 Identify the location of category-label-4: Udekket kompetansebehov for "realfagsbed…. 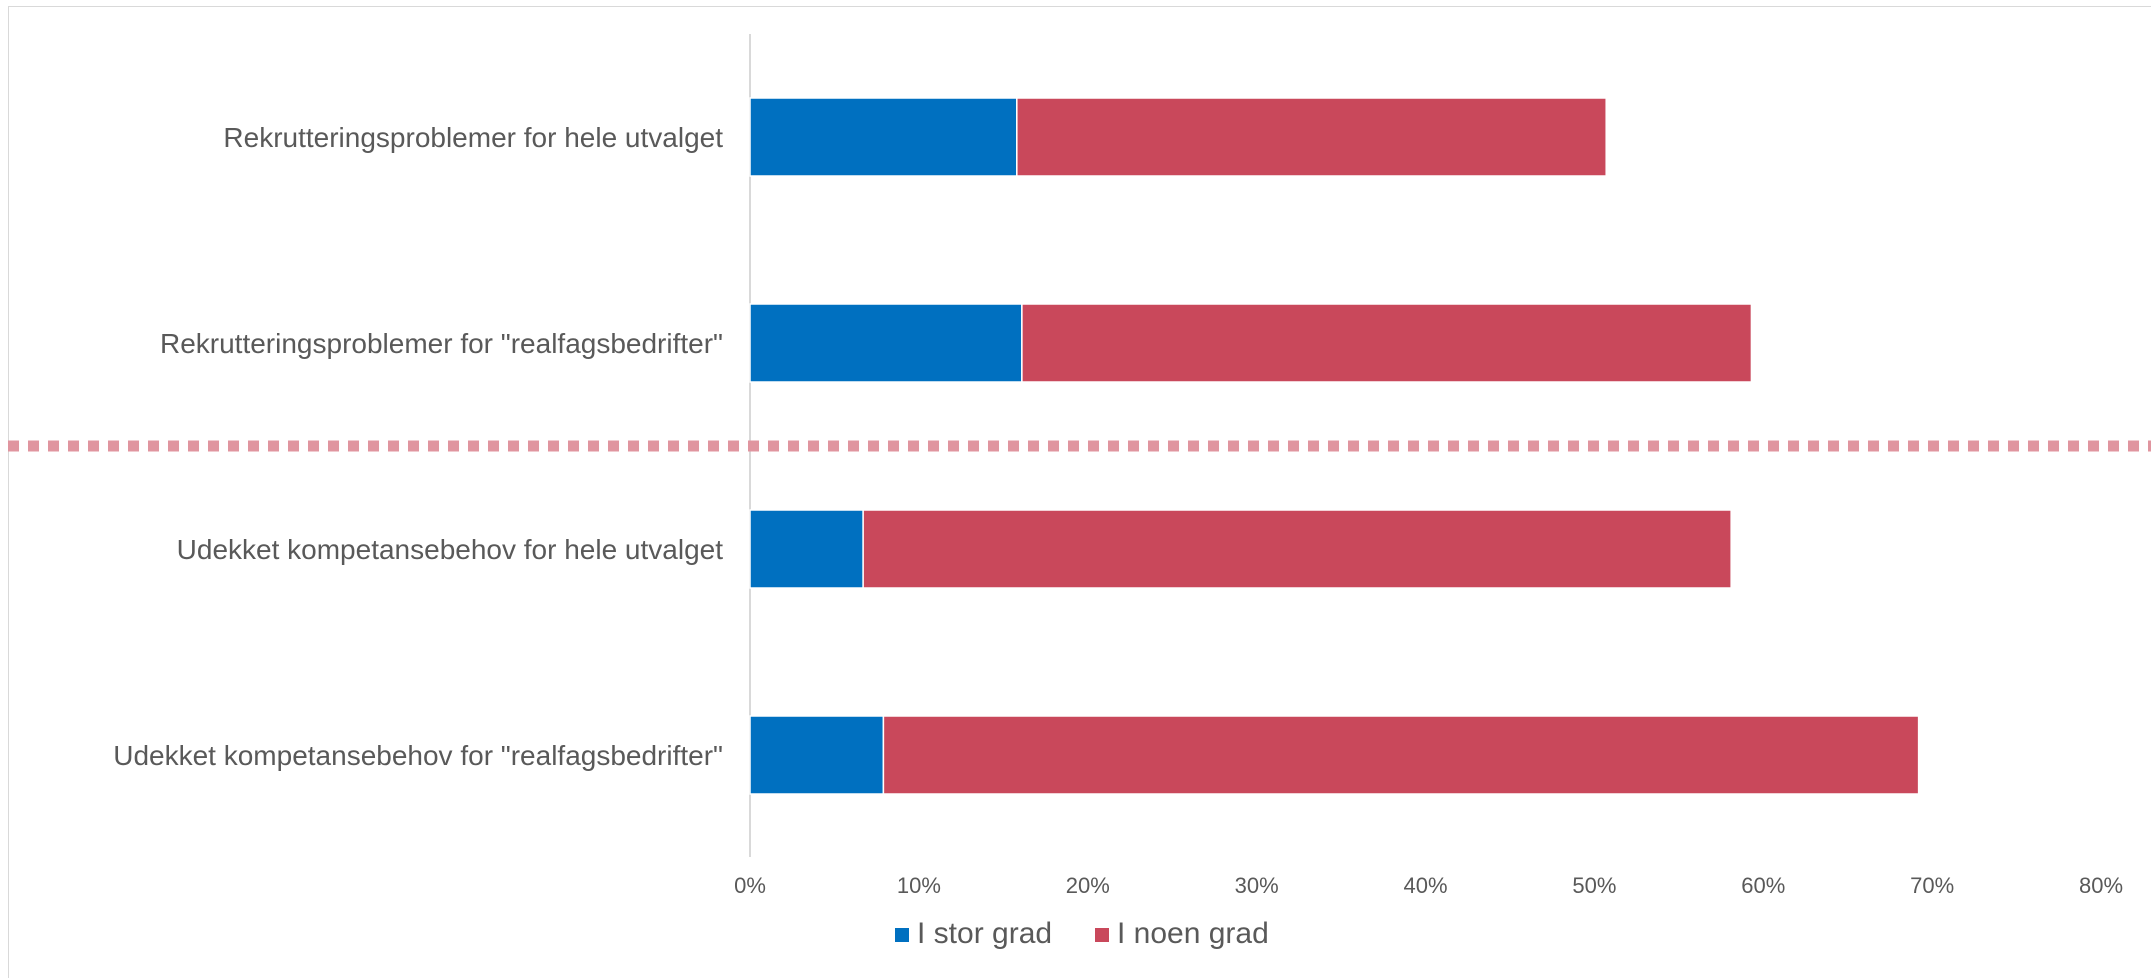
(418, 755).